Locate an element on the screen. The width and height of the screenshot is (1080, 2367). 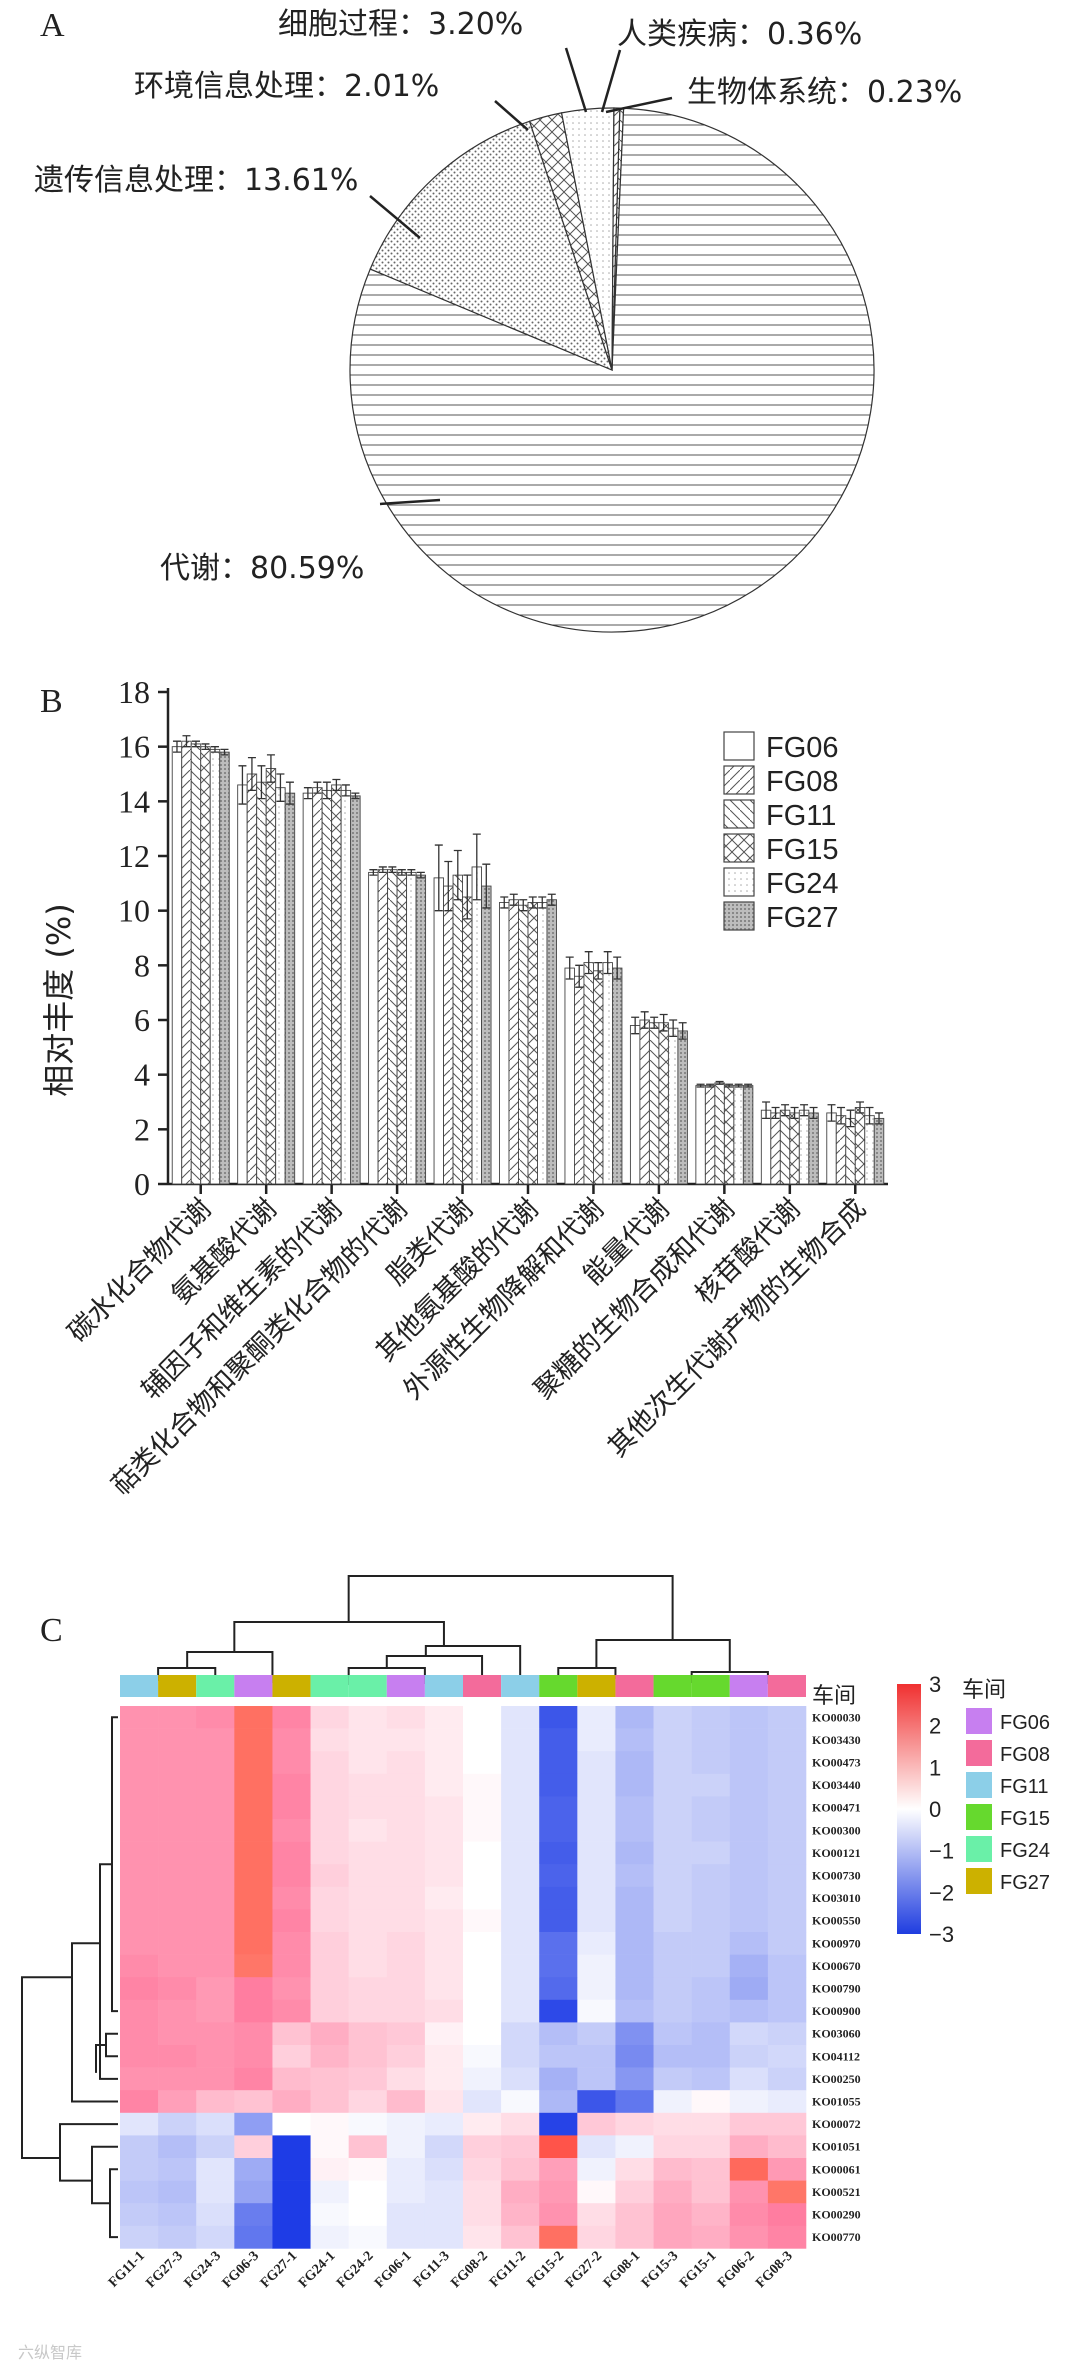
column-dendrogram-branch is located at coordinates (663, 1655).